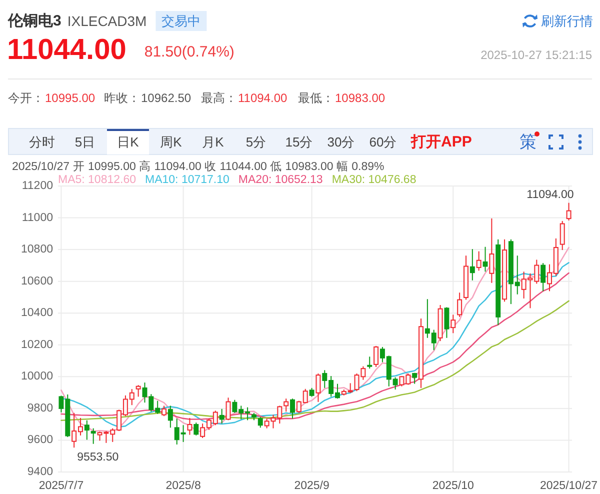 The width and height of the screenshot is (600, 494). I want to click on annotation: 最低：, so click(316, 98).